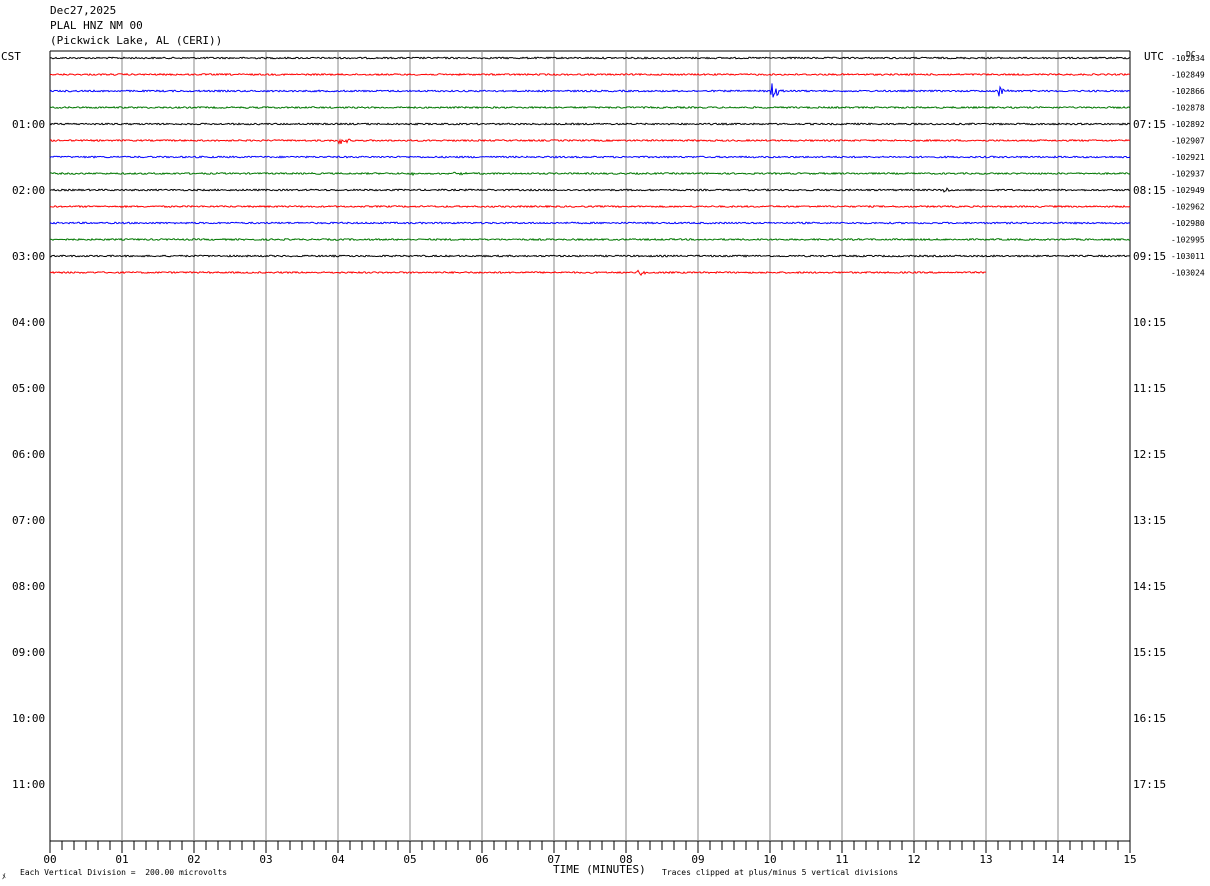 The height and width of the screenshot is (886, 1210). I want to click on left-hour-label: 01:00, so click(28, 124).